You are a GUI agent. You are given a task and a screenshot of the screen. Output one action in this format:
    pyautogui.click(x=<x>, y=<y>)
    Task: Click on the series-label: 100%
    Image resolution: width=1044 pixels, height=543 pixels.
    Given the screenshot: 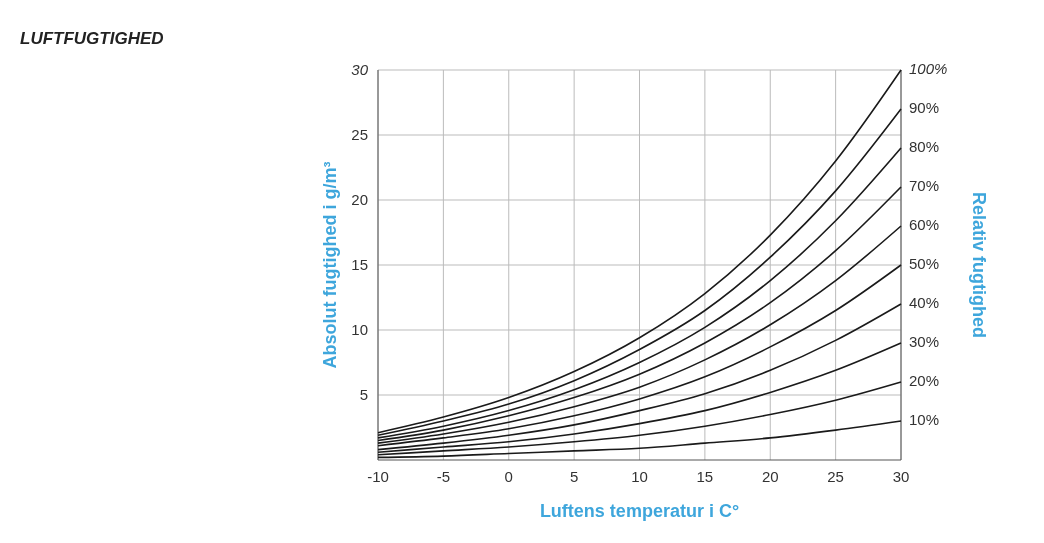 What is the action you would take?
    pyautogui.click(x=928, y=68)
    